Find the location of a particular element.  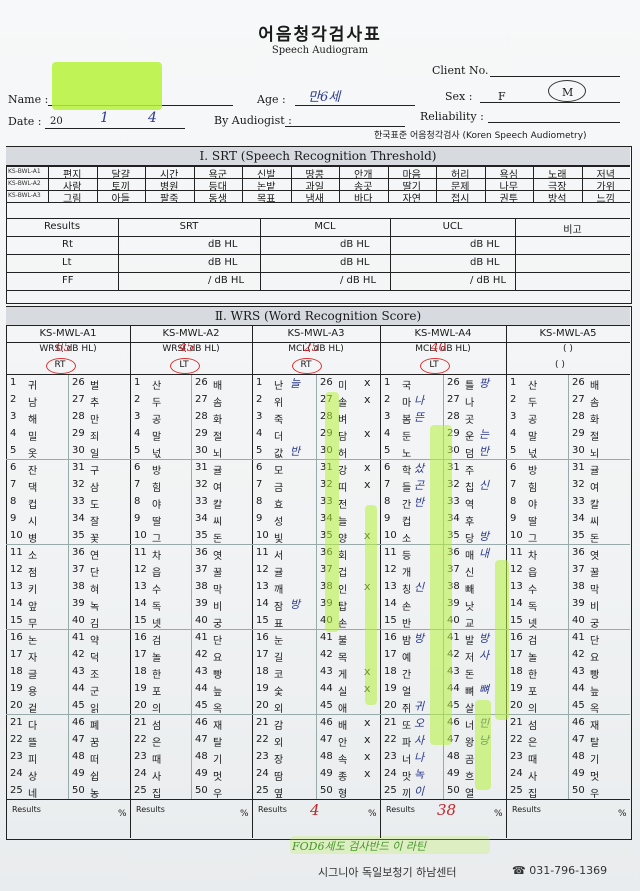

word-number: 32 is located at coordinates (453, 484).